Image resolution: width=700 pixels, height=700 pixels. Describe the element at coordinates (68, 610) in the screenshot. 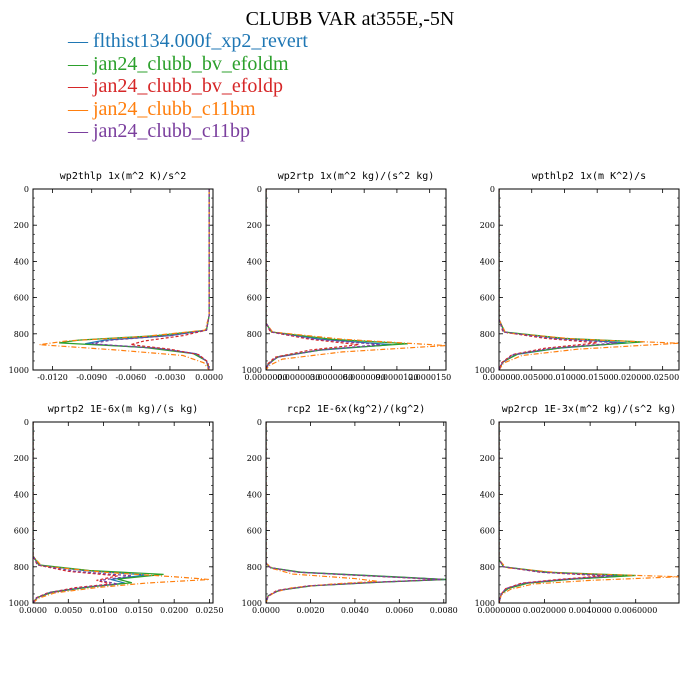

I see `x-tick-label: 0.0050` at that location.